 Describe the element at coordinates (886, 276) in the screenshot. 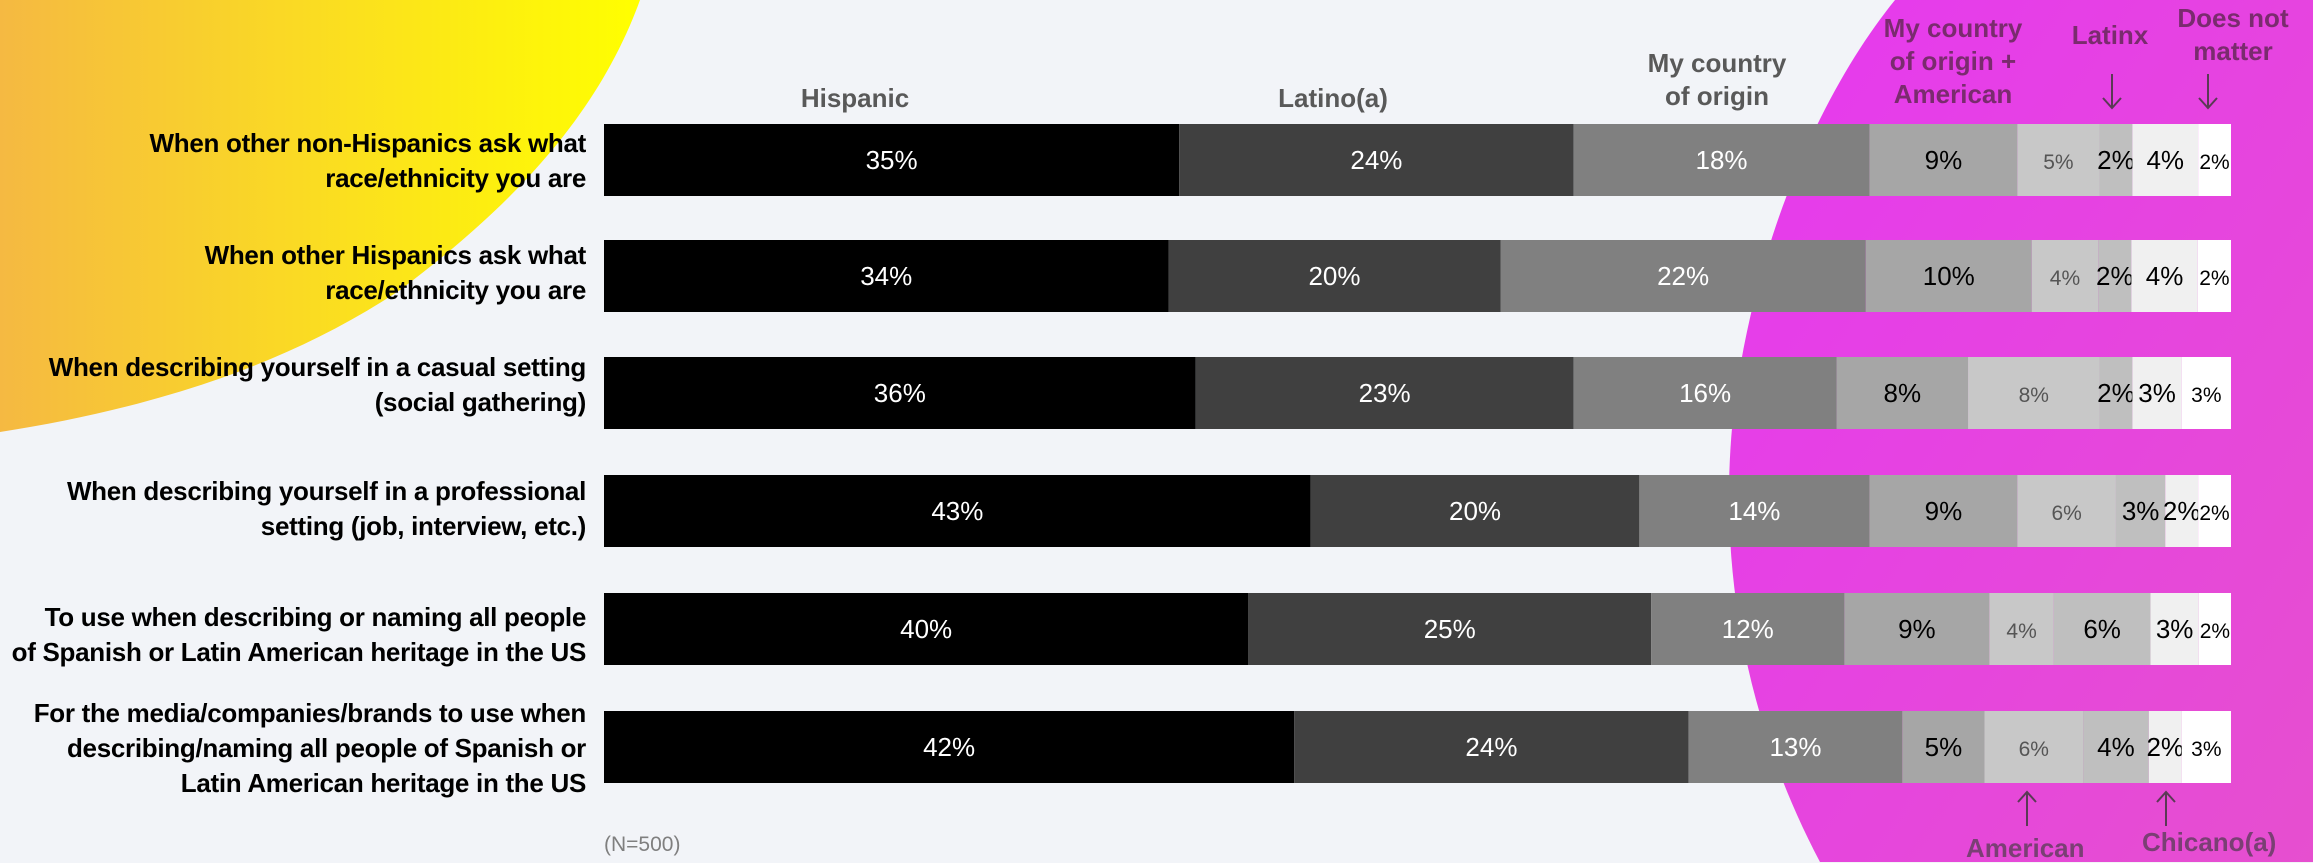

I see `bar-segment-r1-s0` at that location.